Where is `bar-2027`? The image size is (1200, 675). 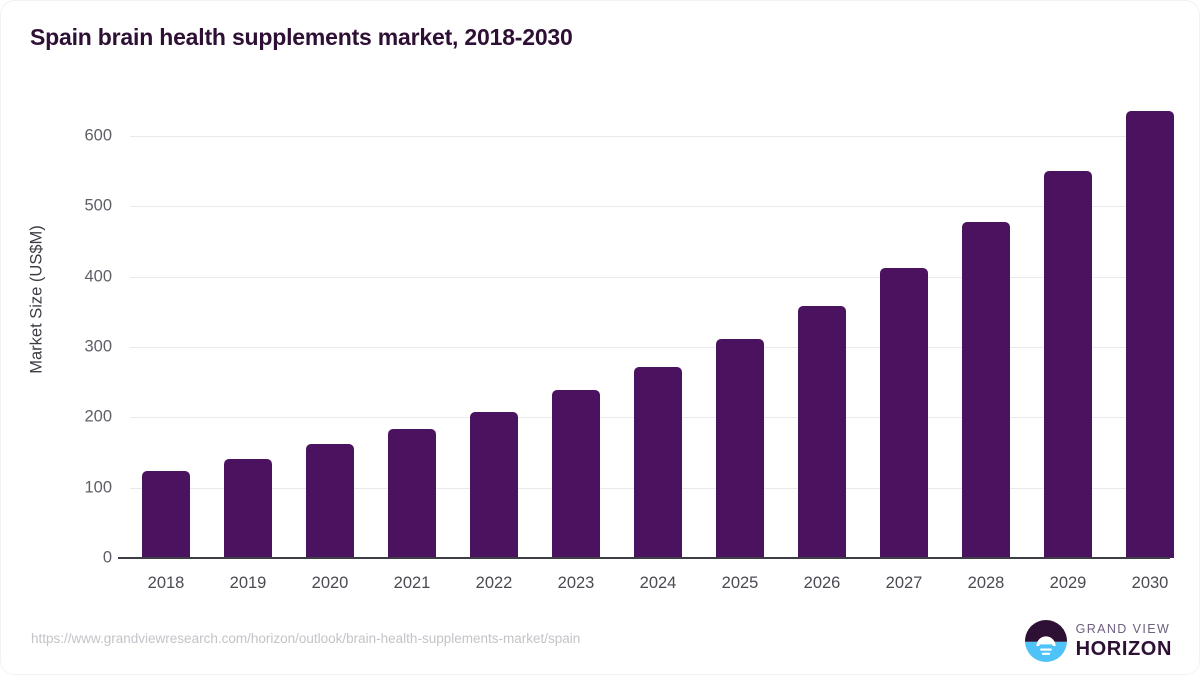
bar-2027 is located at coordinates (904, 412).